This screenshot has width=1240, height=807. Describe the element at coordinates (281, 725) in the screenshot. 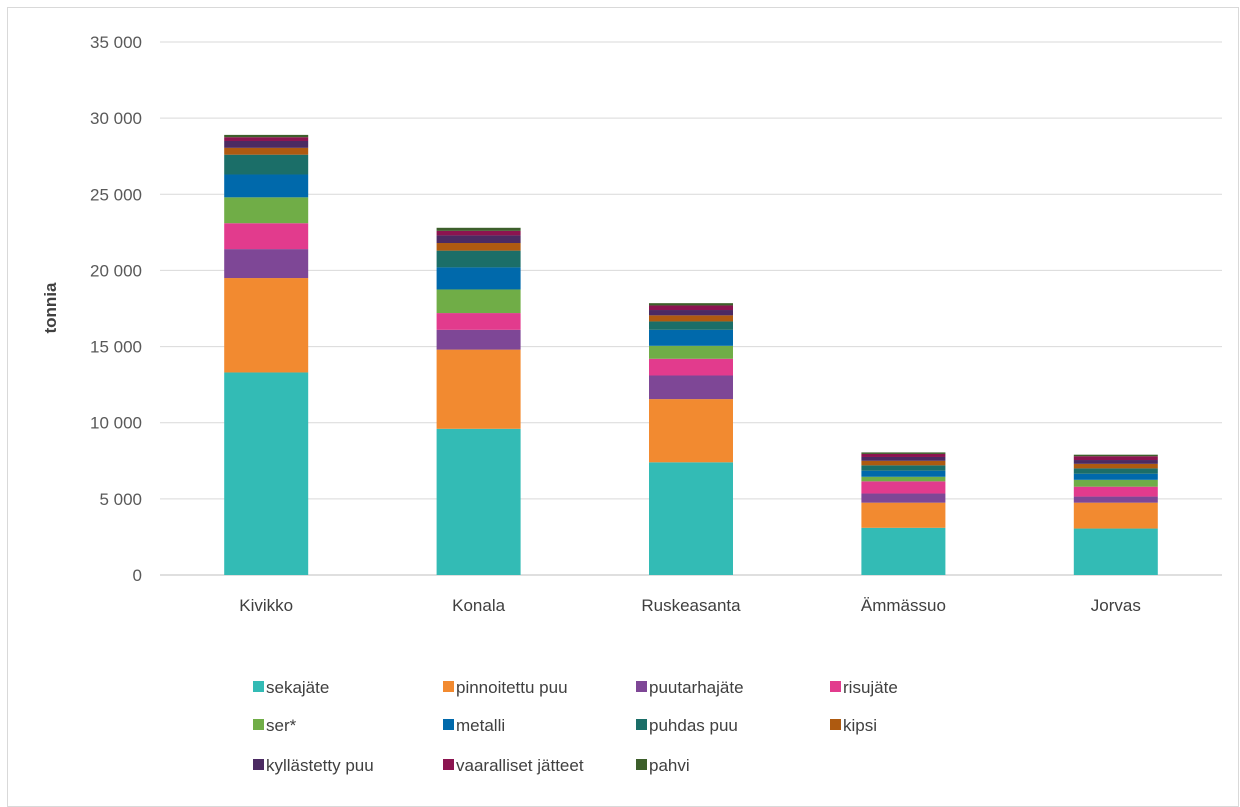

I see `legend-entry: ser*` at that location.